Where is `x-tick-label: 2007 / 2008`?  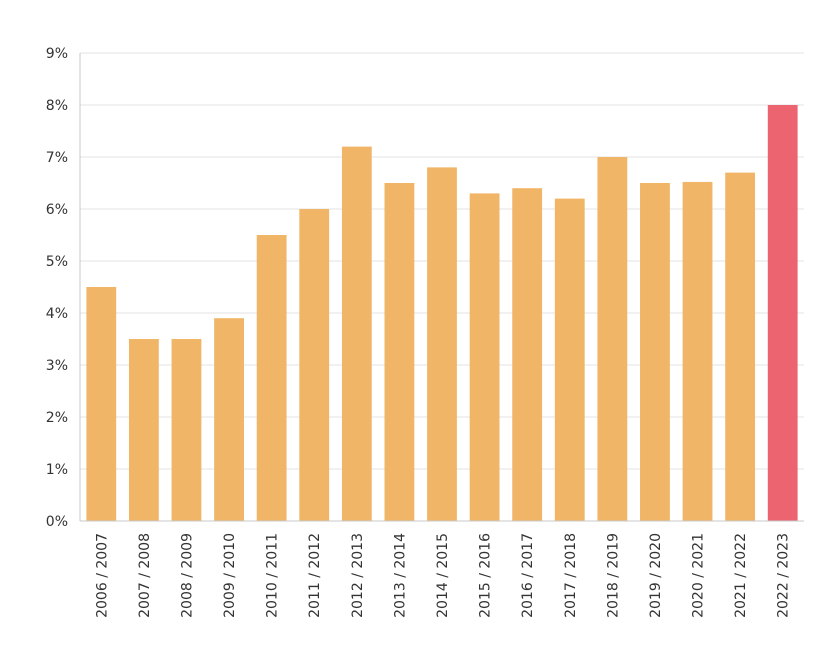
x-tick-label: 2007 / 2008 is located at coordinates (145, 575).